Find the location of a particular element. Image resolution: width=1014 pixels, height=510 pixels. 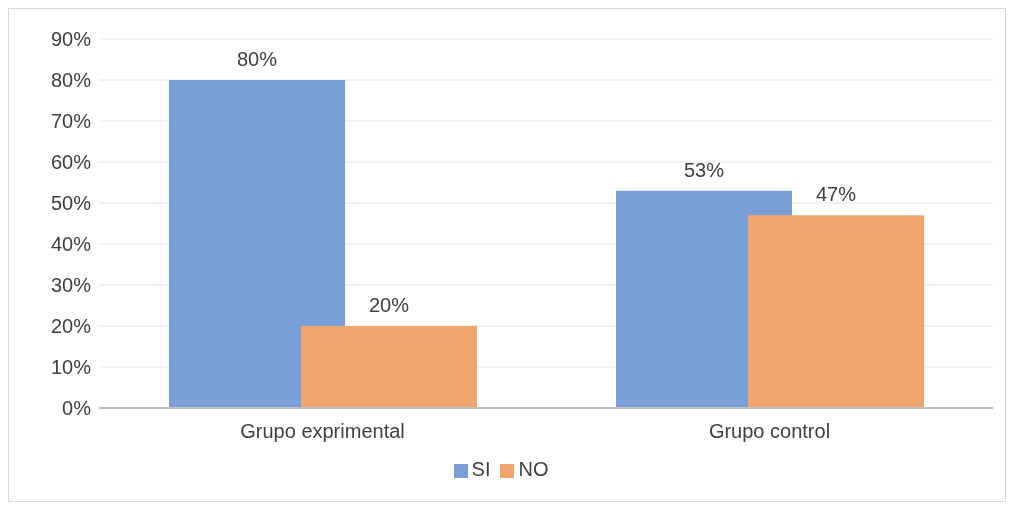

y-tick-label: 40% is located at coordinates (71, 244).